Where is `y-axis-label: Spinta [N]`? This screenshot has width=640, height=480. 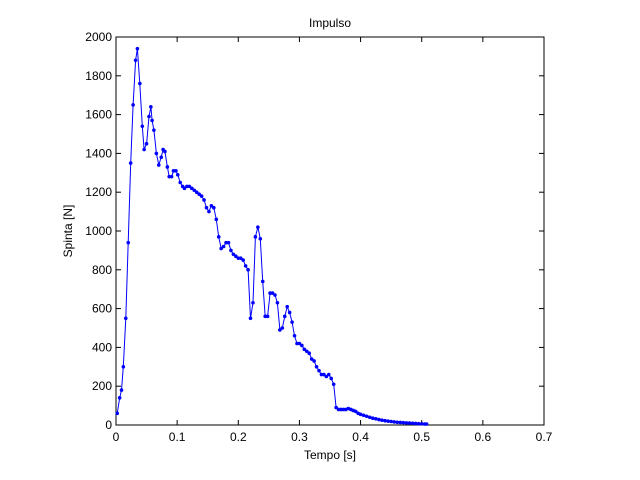
y-axis-label: Spinta [N] is located at coordinates (68, 231).